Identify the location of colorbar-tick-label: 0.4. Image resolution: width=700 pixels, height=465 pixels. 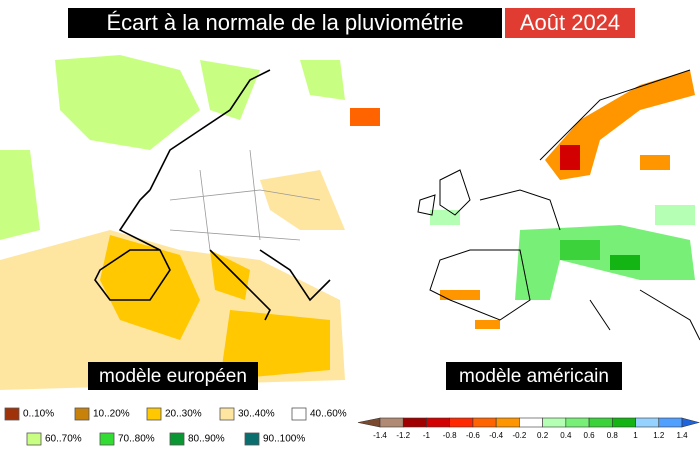
(566, 435).